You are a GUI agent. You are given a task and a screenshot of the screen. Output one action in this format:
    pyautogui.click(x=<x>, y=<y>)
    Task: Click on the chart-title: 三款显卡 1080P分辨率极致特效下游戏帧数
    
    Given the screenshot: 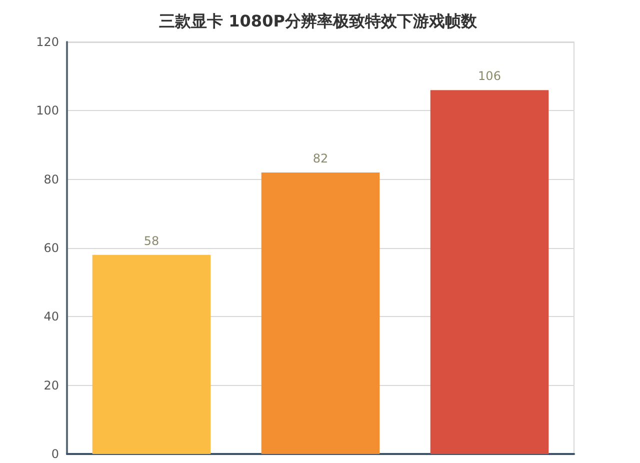 What is the action you would take?
    pyautogui.click(x=318, y=21)
    